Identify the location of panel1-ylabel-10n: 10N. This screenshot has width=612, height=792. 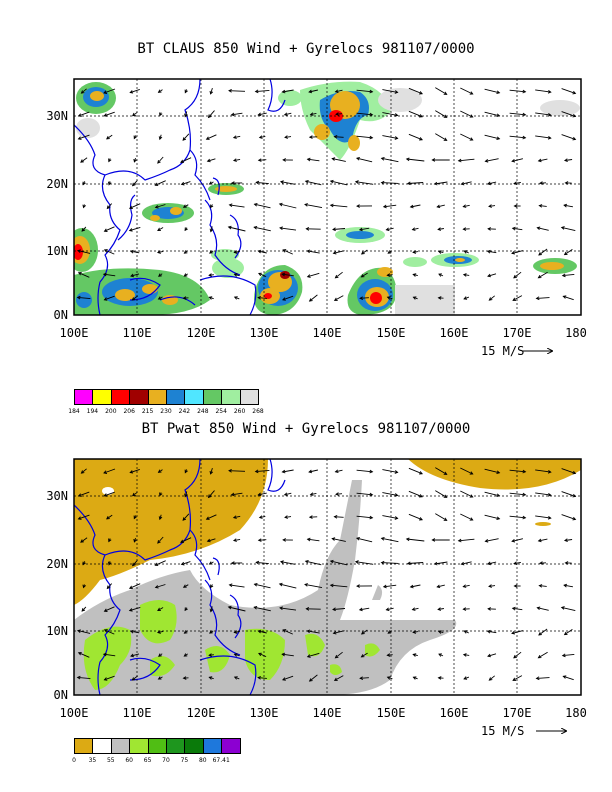
(57, 251).